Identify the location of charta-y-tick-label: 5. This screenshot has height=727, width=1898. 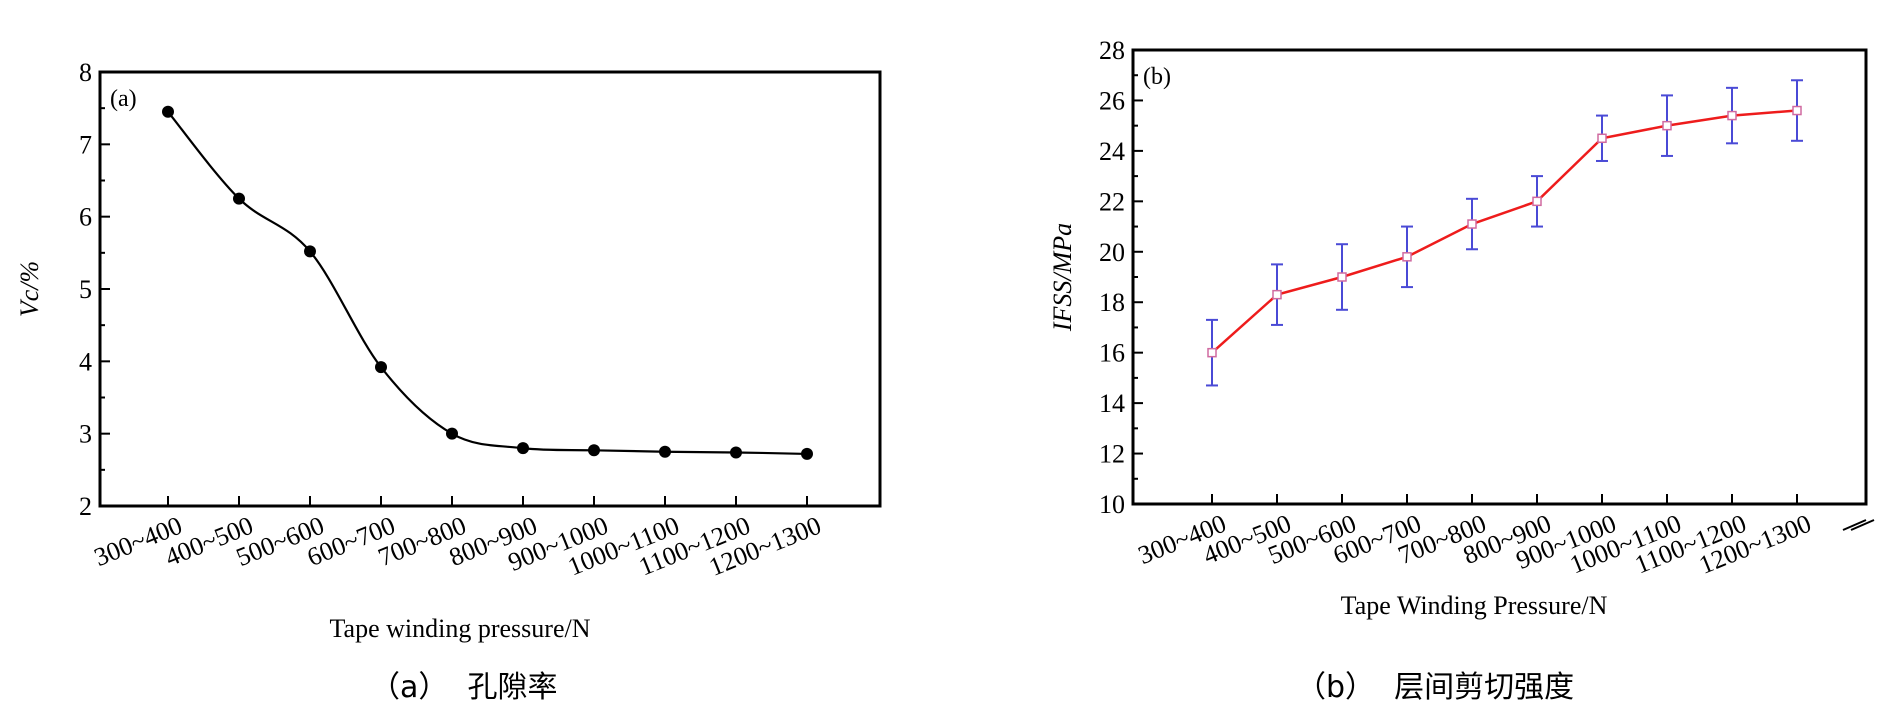
(85, 289).